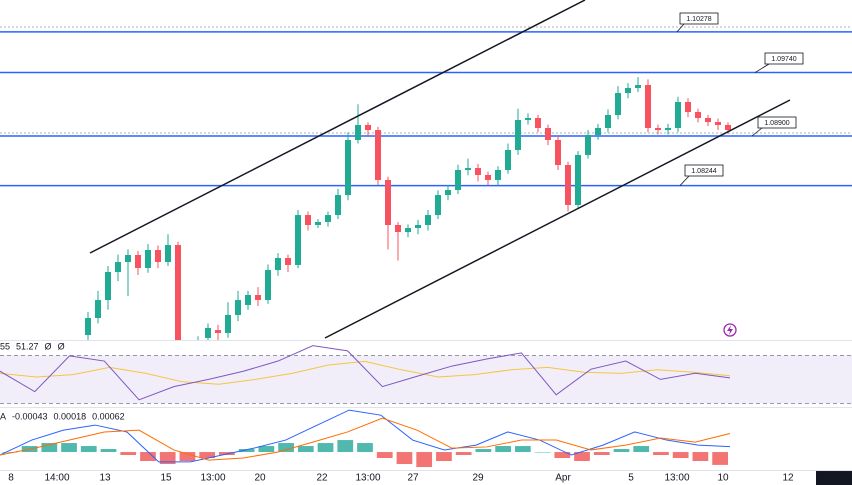 This screenshot has height=485, width=852. Describe the element at coordinates (260, 478) in the screenshot. I see `x-tick-label: 20` at that location.